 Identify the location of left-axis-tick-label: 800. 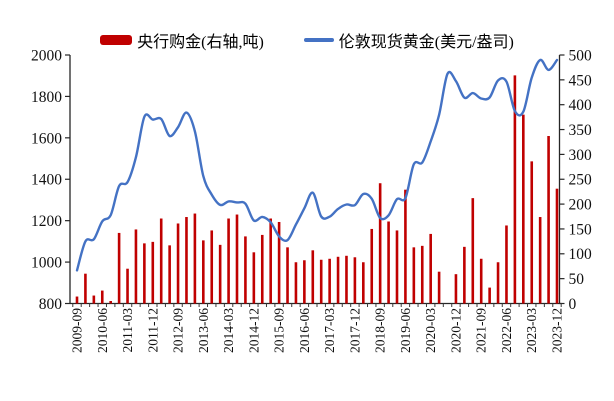
(51, 304).